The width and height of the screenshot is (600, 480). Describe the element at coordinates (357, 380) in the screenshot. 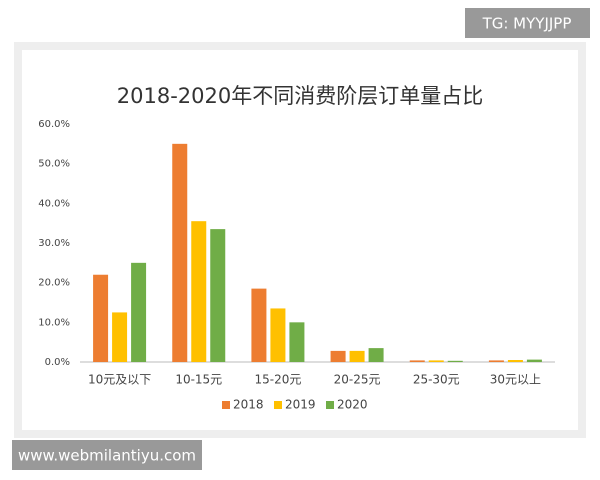

I see `x-tick-label: 20-25元` at that location.